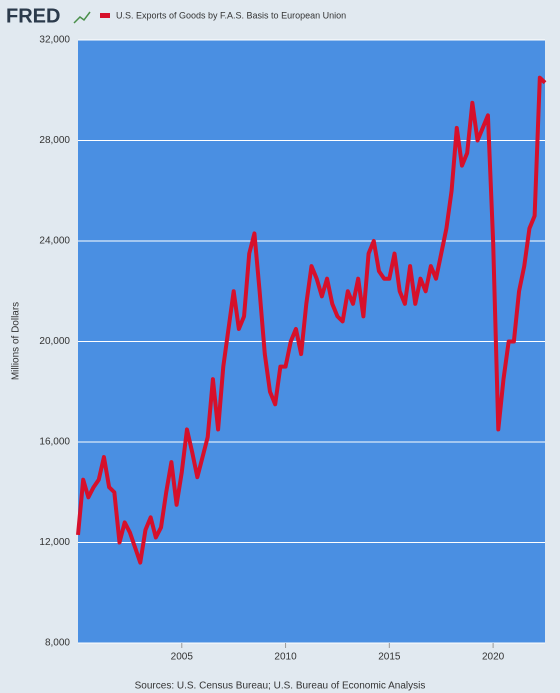 Image resolution: width=560 pixels, height=693 pixels. I want to click on y-tick-label: 20,000, so click(54, 341).